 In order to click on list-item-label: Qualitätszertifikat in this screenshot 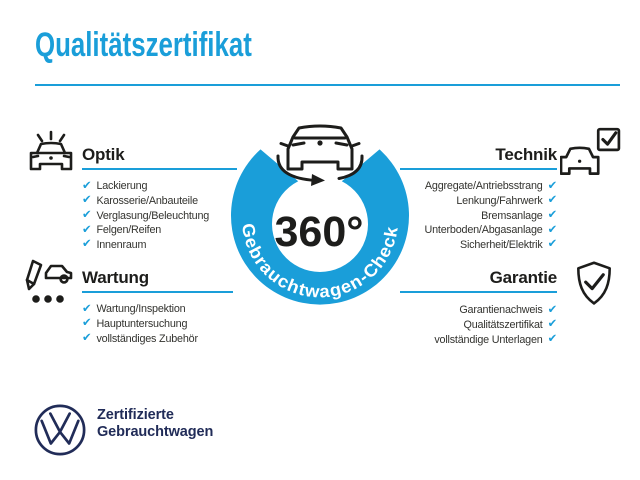, I will do `click(503, 325)`.